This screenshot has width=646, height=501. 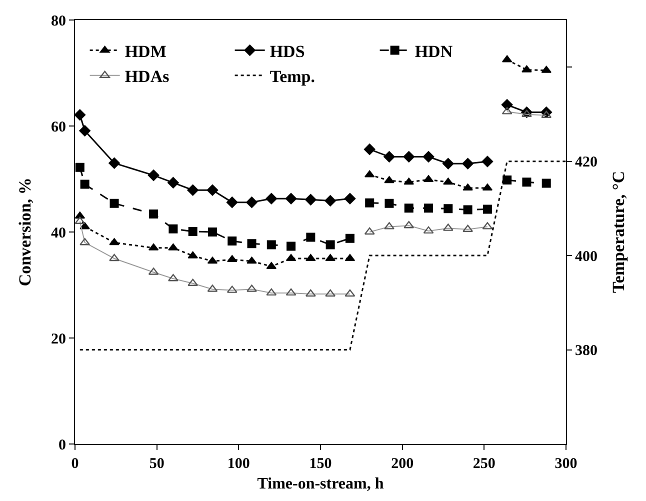 I want to click on x-tick-label: 50, so click(x=156, y=464).